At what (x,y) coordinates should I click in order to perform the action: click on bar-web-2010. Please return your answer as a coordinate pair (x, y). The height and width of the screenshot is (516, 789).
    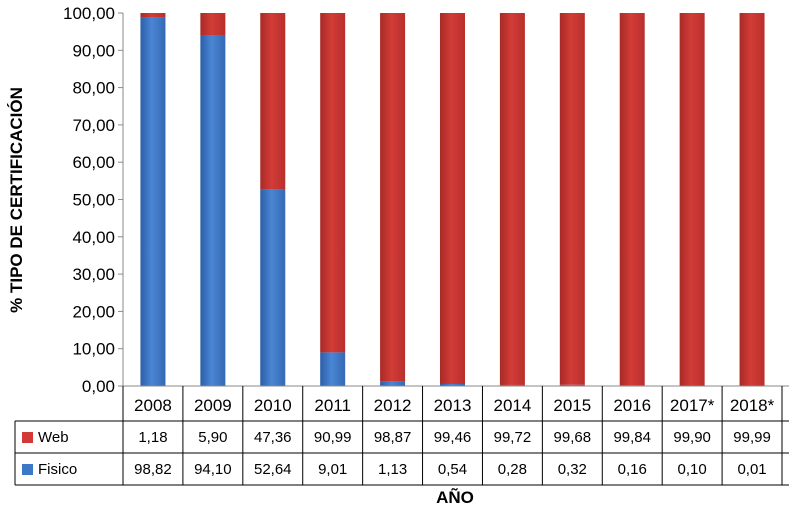
    Looking at the image, I should click on (272, 101).